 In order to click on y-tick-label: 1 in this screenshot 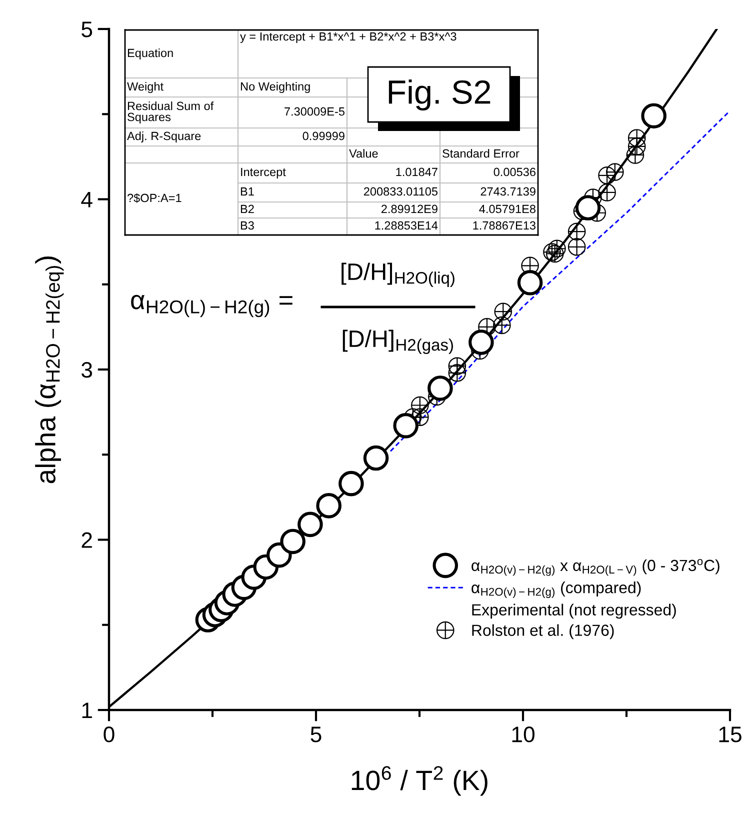, I will do `click(87, 710)`.